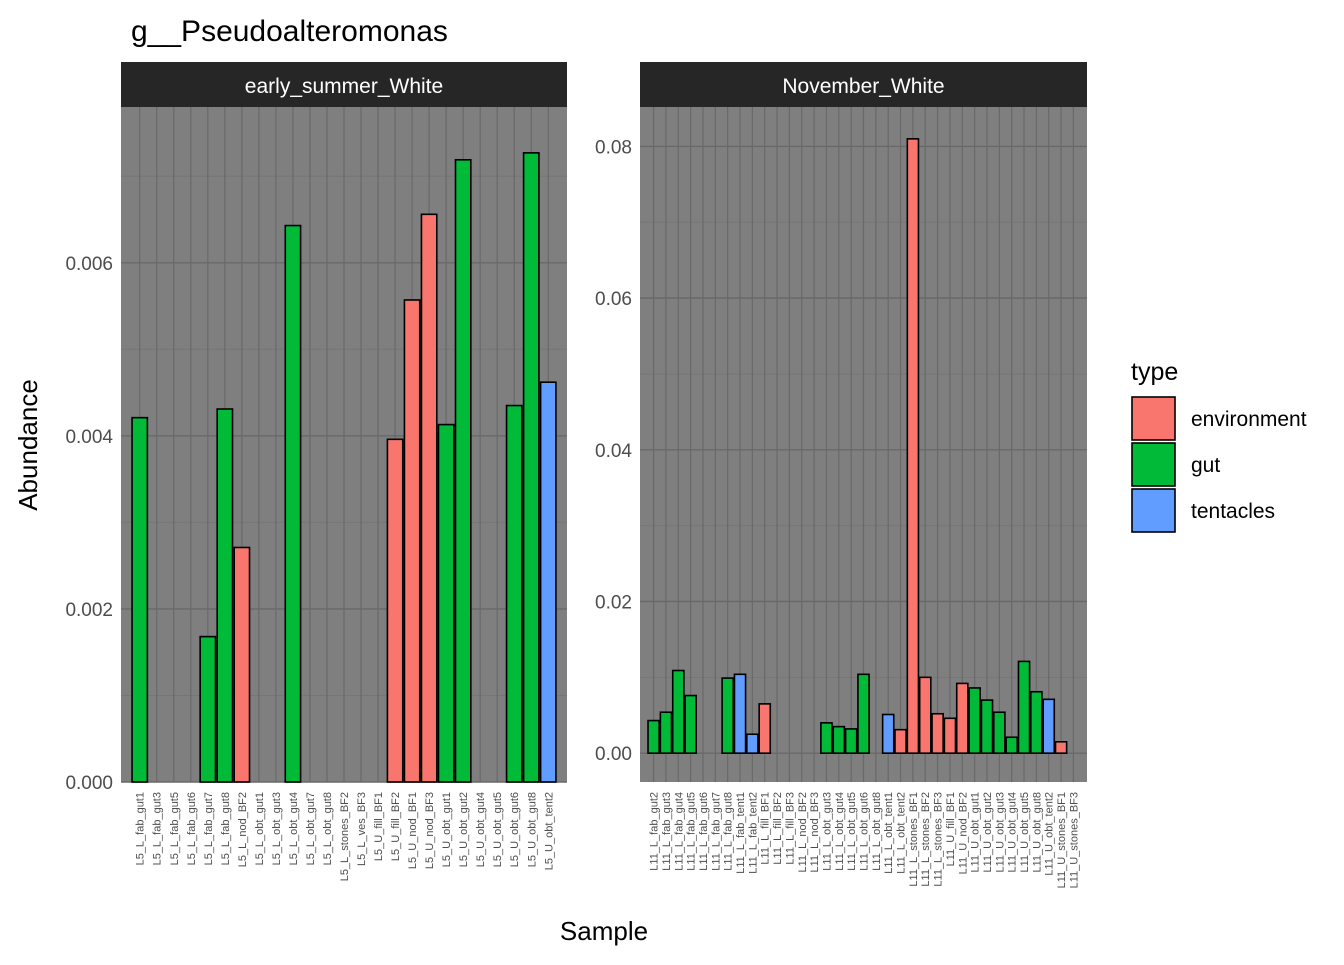  What do you see at coordinates (1062, 840) in the screenshot?
I see `x-tick-label: L11_U_stones_BF1` at bounding box center [1062, 840].